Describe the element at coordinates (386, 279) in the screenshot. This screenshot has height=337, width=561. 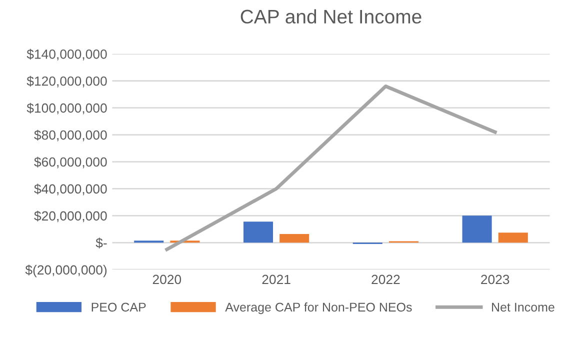
I see `x-tick-label: 2022` at that location.